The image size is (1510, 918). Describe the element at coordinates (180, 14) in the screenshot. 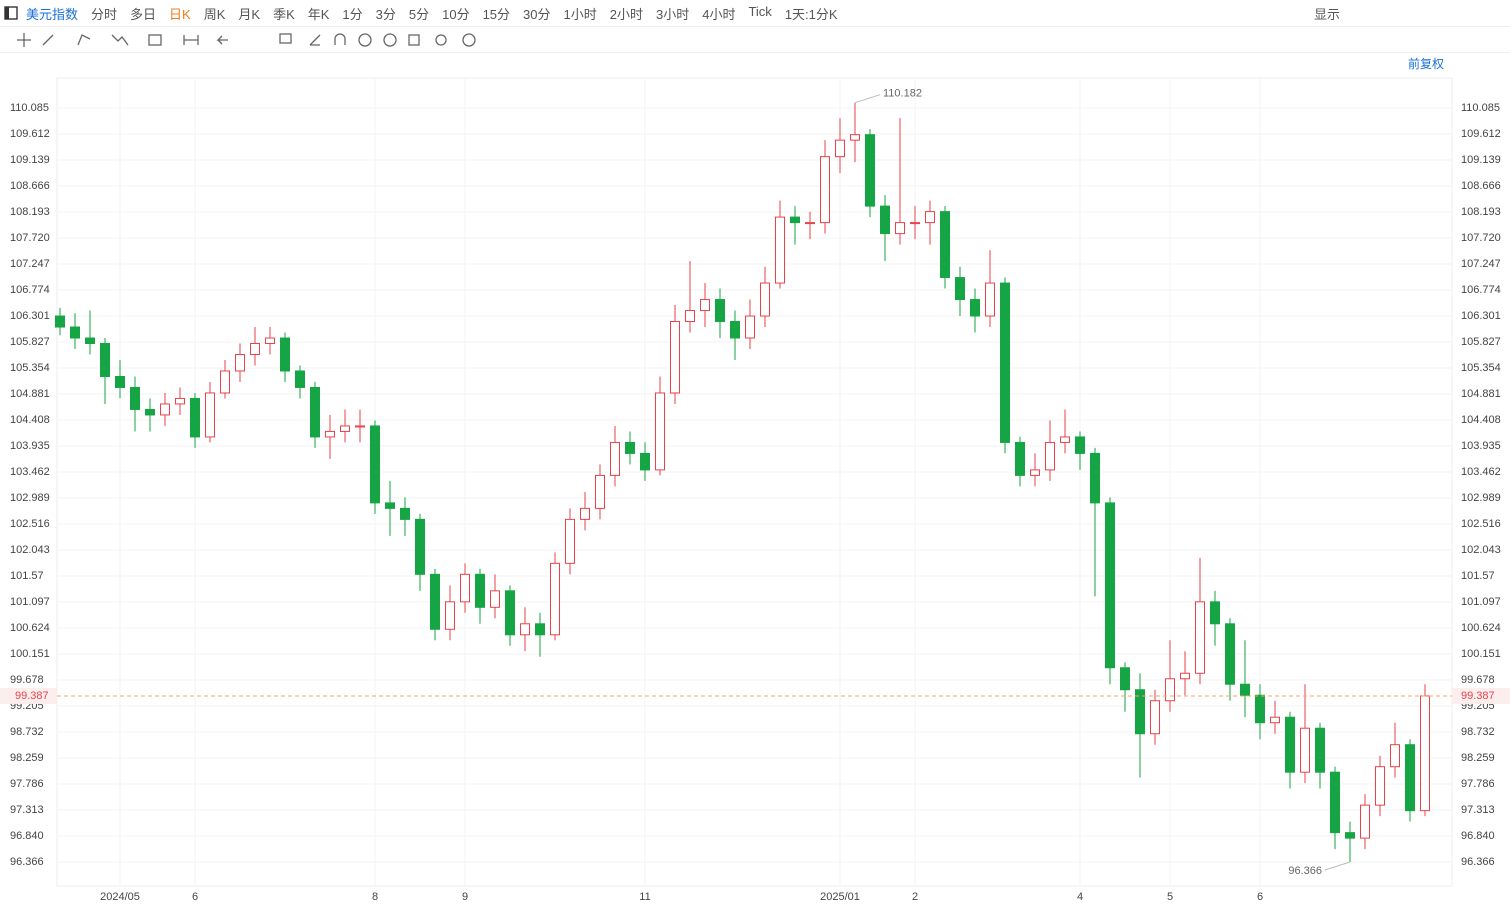

I see `period: 日K` at that location.